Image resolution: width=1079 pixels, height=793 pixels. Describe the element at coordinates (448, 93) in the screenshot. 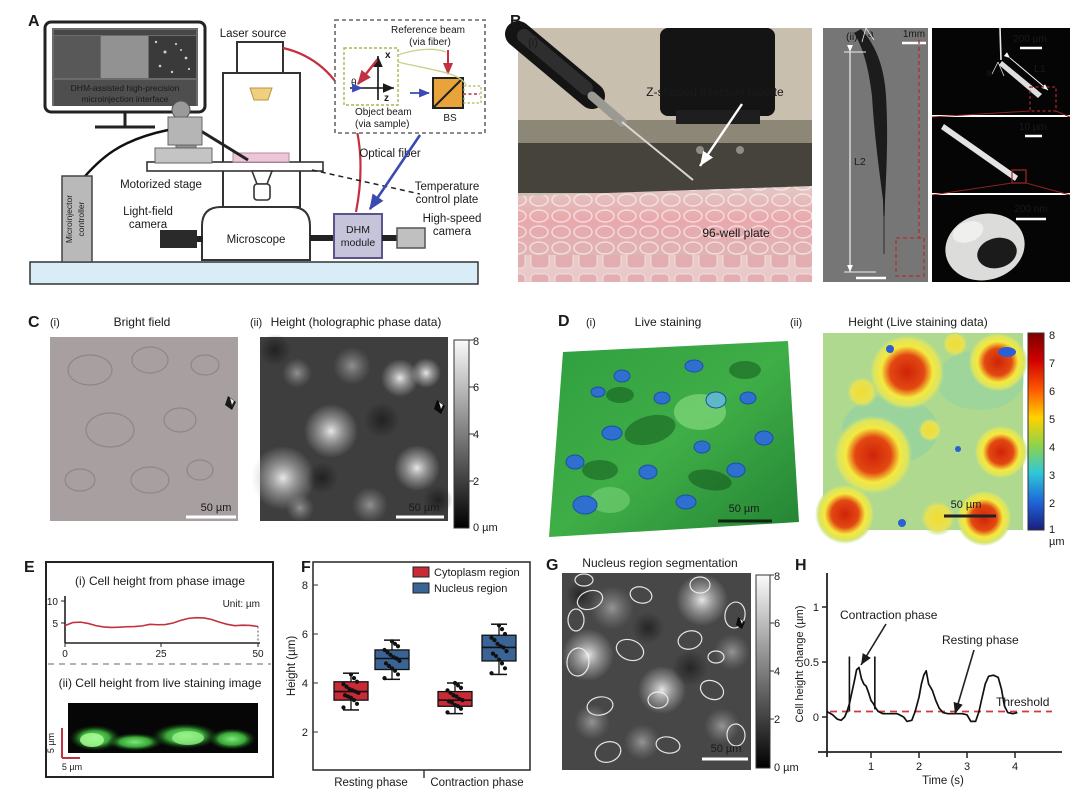

I see `bs-diagonal` at that location.